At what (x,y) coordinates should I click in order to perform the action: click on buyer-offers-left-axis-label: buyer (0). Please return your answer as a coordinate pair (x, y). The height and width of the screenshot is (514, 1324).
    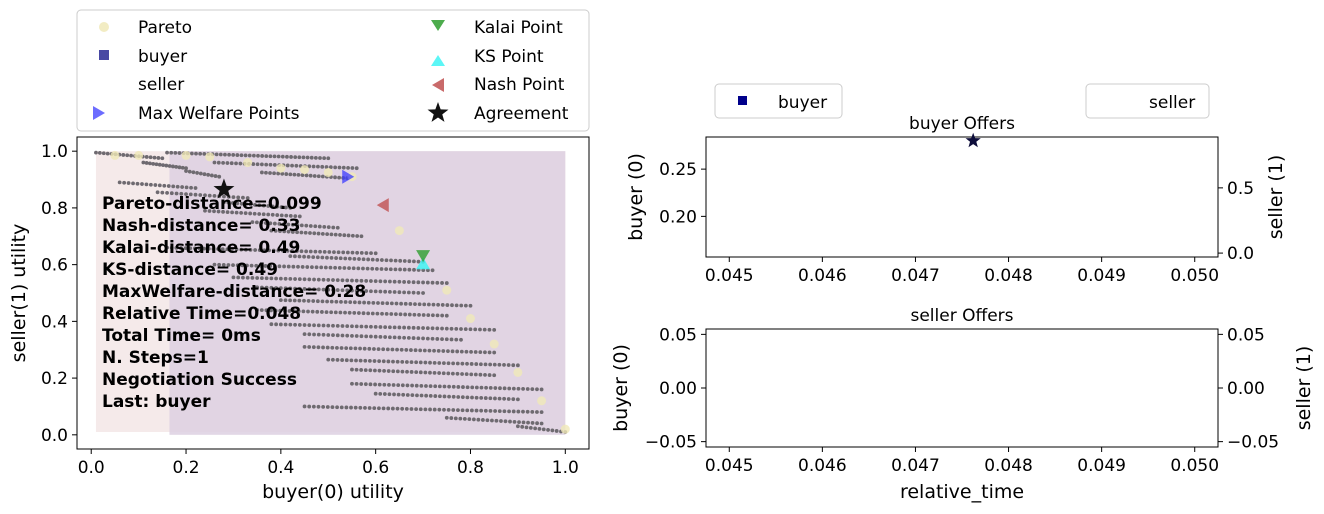
    Looking at the image, I should click on (636, 197).